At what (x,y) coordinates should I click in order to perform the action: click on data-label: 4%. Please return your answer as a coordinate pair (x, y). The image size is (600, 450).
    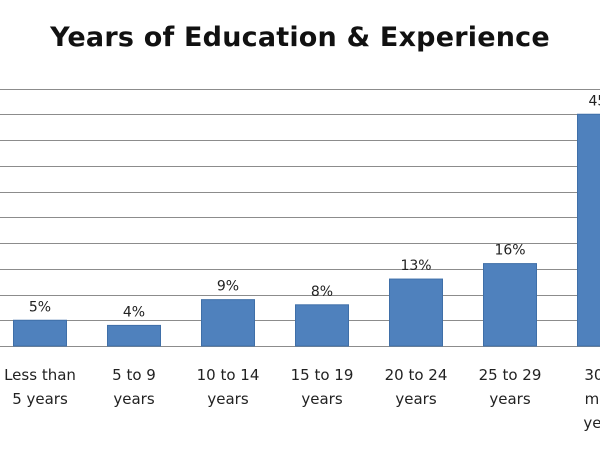
    Looking at the image, I should click on (134, 312).